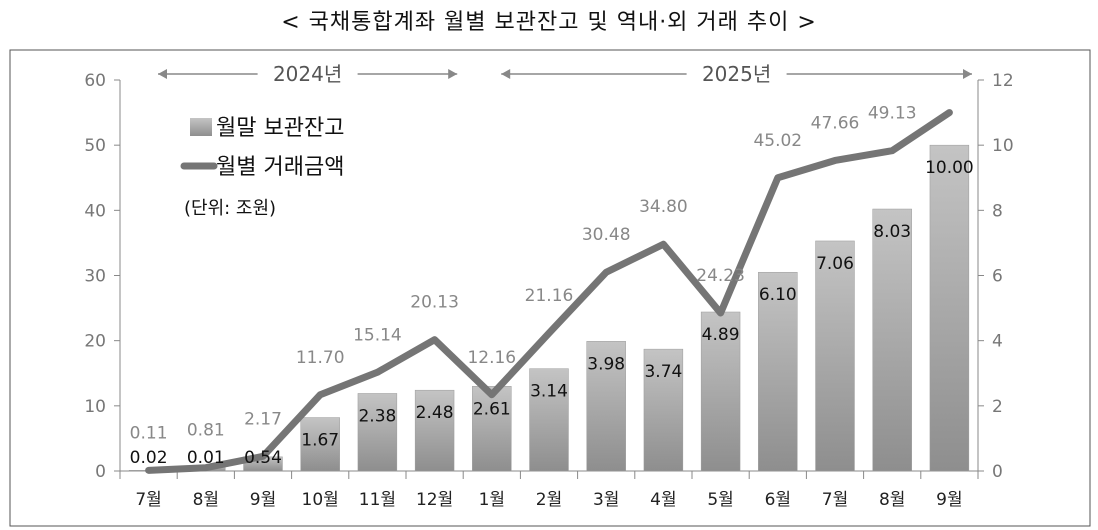 Image resolution: width=1098 pixels, height=530 pixels. I want to click on bar-value-label: 6.10, so click(778, 295).